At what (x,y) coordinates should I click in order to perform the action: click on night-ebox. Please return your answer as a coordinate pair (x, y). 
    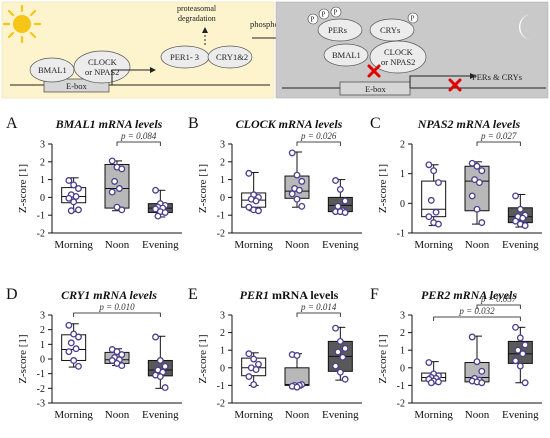
    Looking at the image, I should click on (375, 88).